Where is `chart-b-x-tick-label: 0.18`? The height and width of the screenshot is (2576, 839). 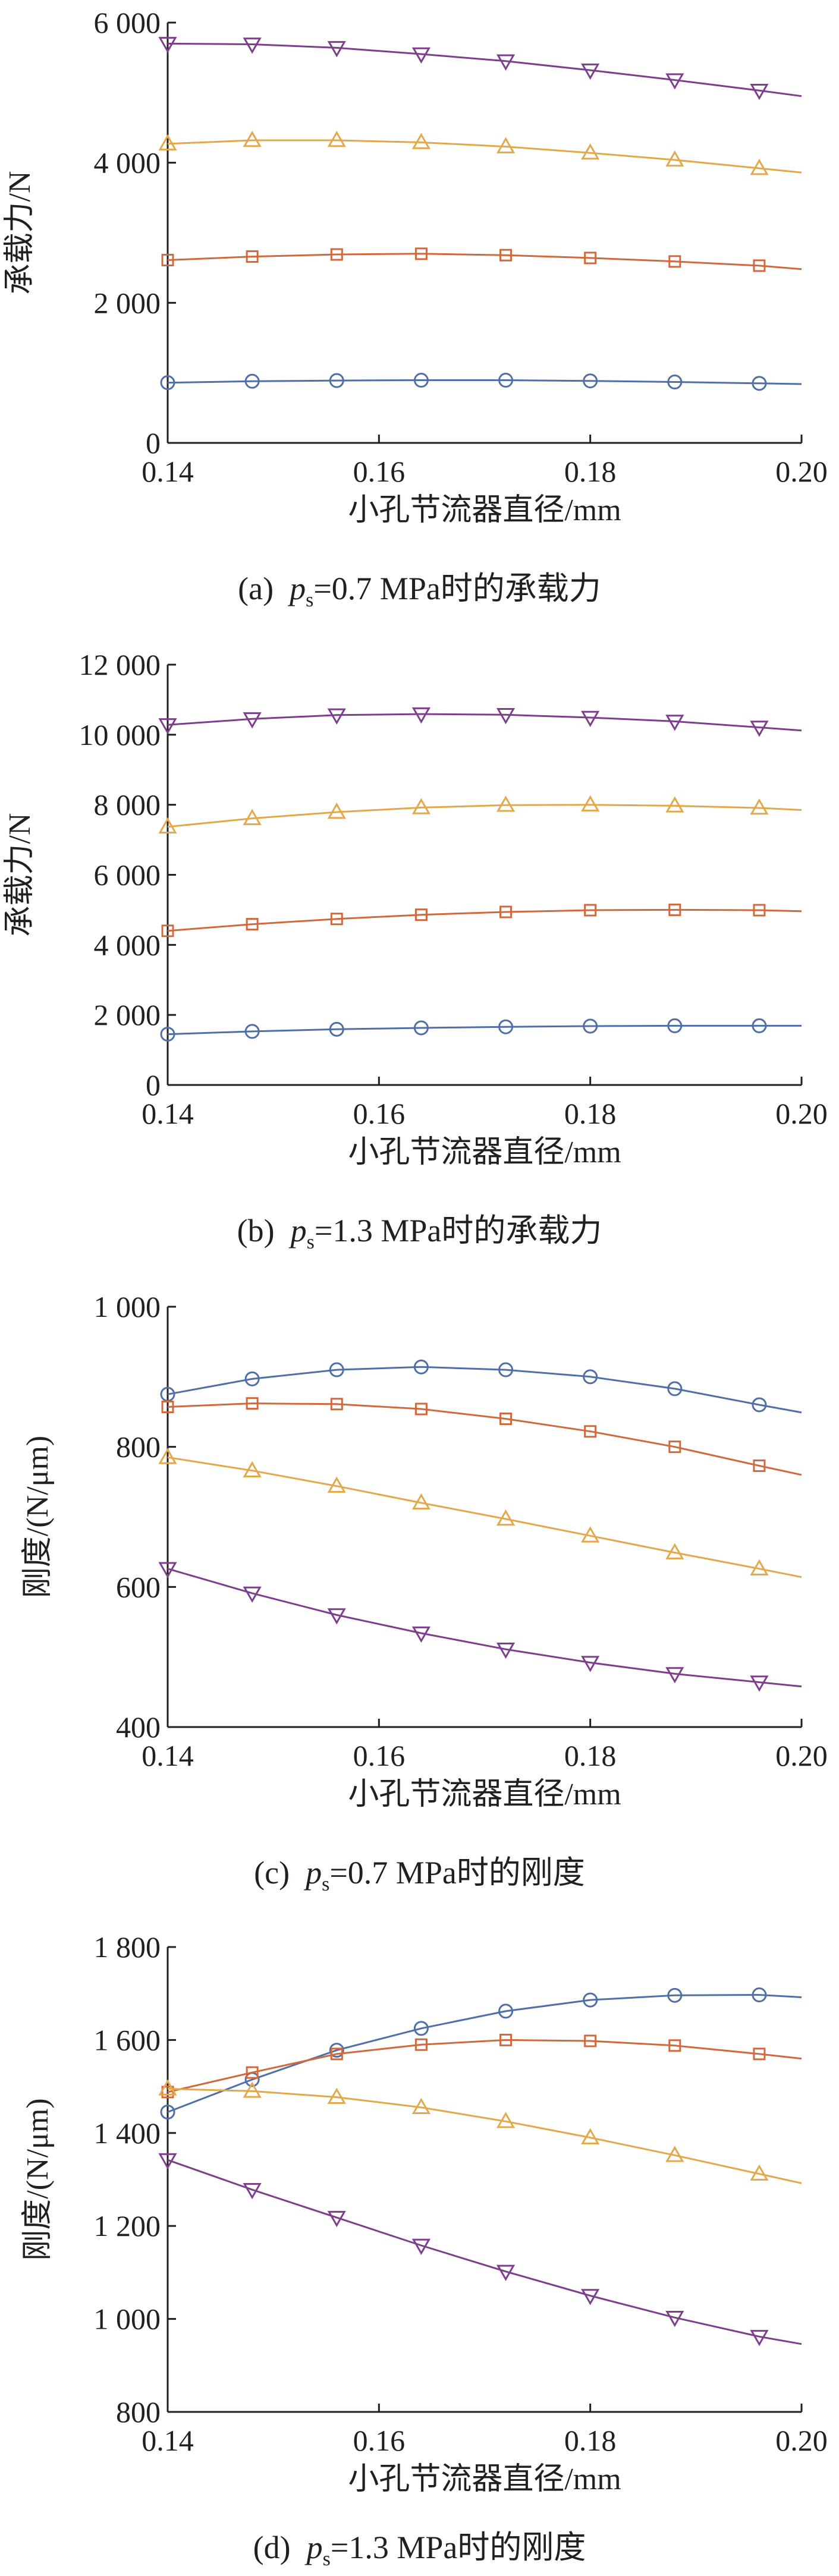 chart-b-x-tick-label: 0.18 is located at coordinates (590, 1113).